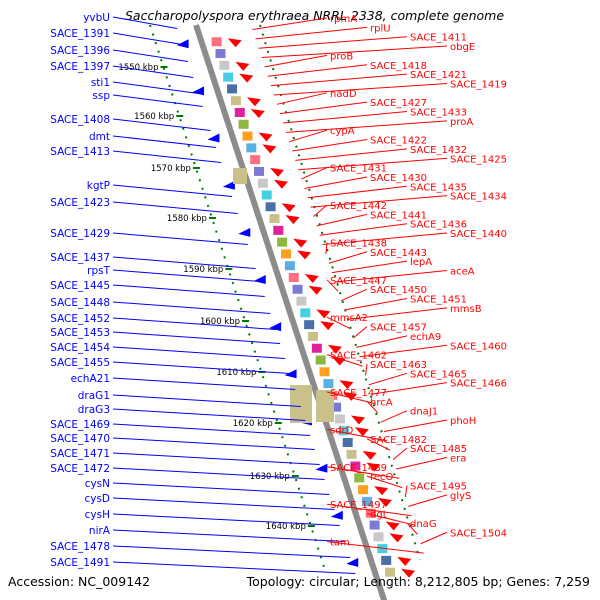 The height and width of the screenshot is (600, 600). What do you see at coordinates (99, 137) in the screenshot?
I see `gene-label-left: dmt` at bounding box center [99, 137].